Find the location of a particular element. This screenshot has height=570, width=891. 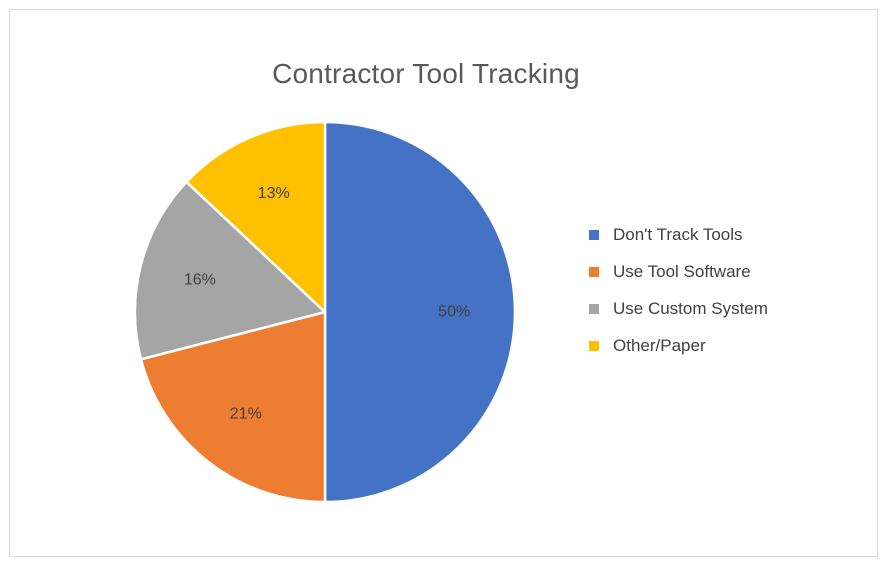

legend-swatch-other-paper is located at coordinates (594, 345).